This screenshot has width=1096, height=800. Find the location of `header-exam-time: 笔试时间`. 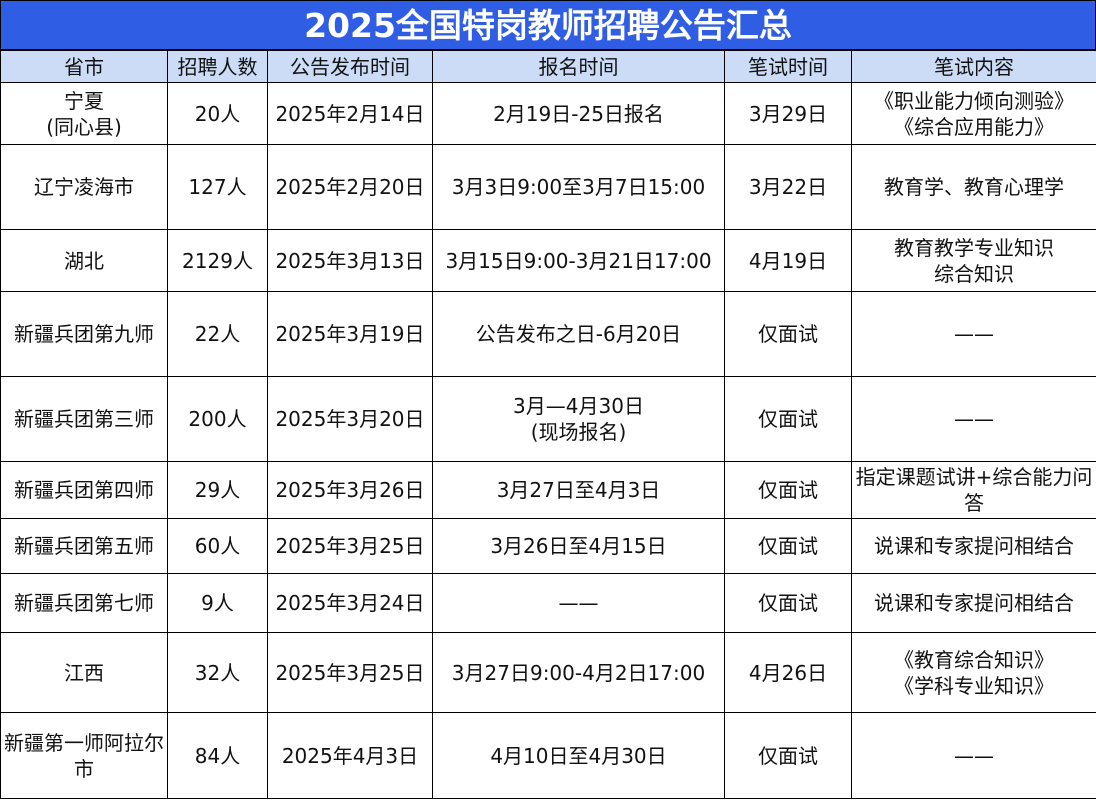

header-exam-time: 笔试时间 is located at coordinates (788, 66).